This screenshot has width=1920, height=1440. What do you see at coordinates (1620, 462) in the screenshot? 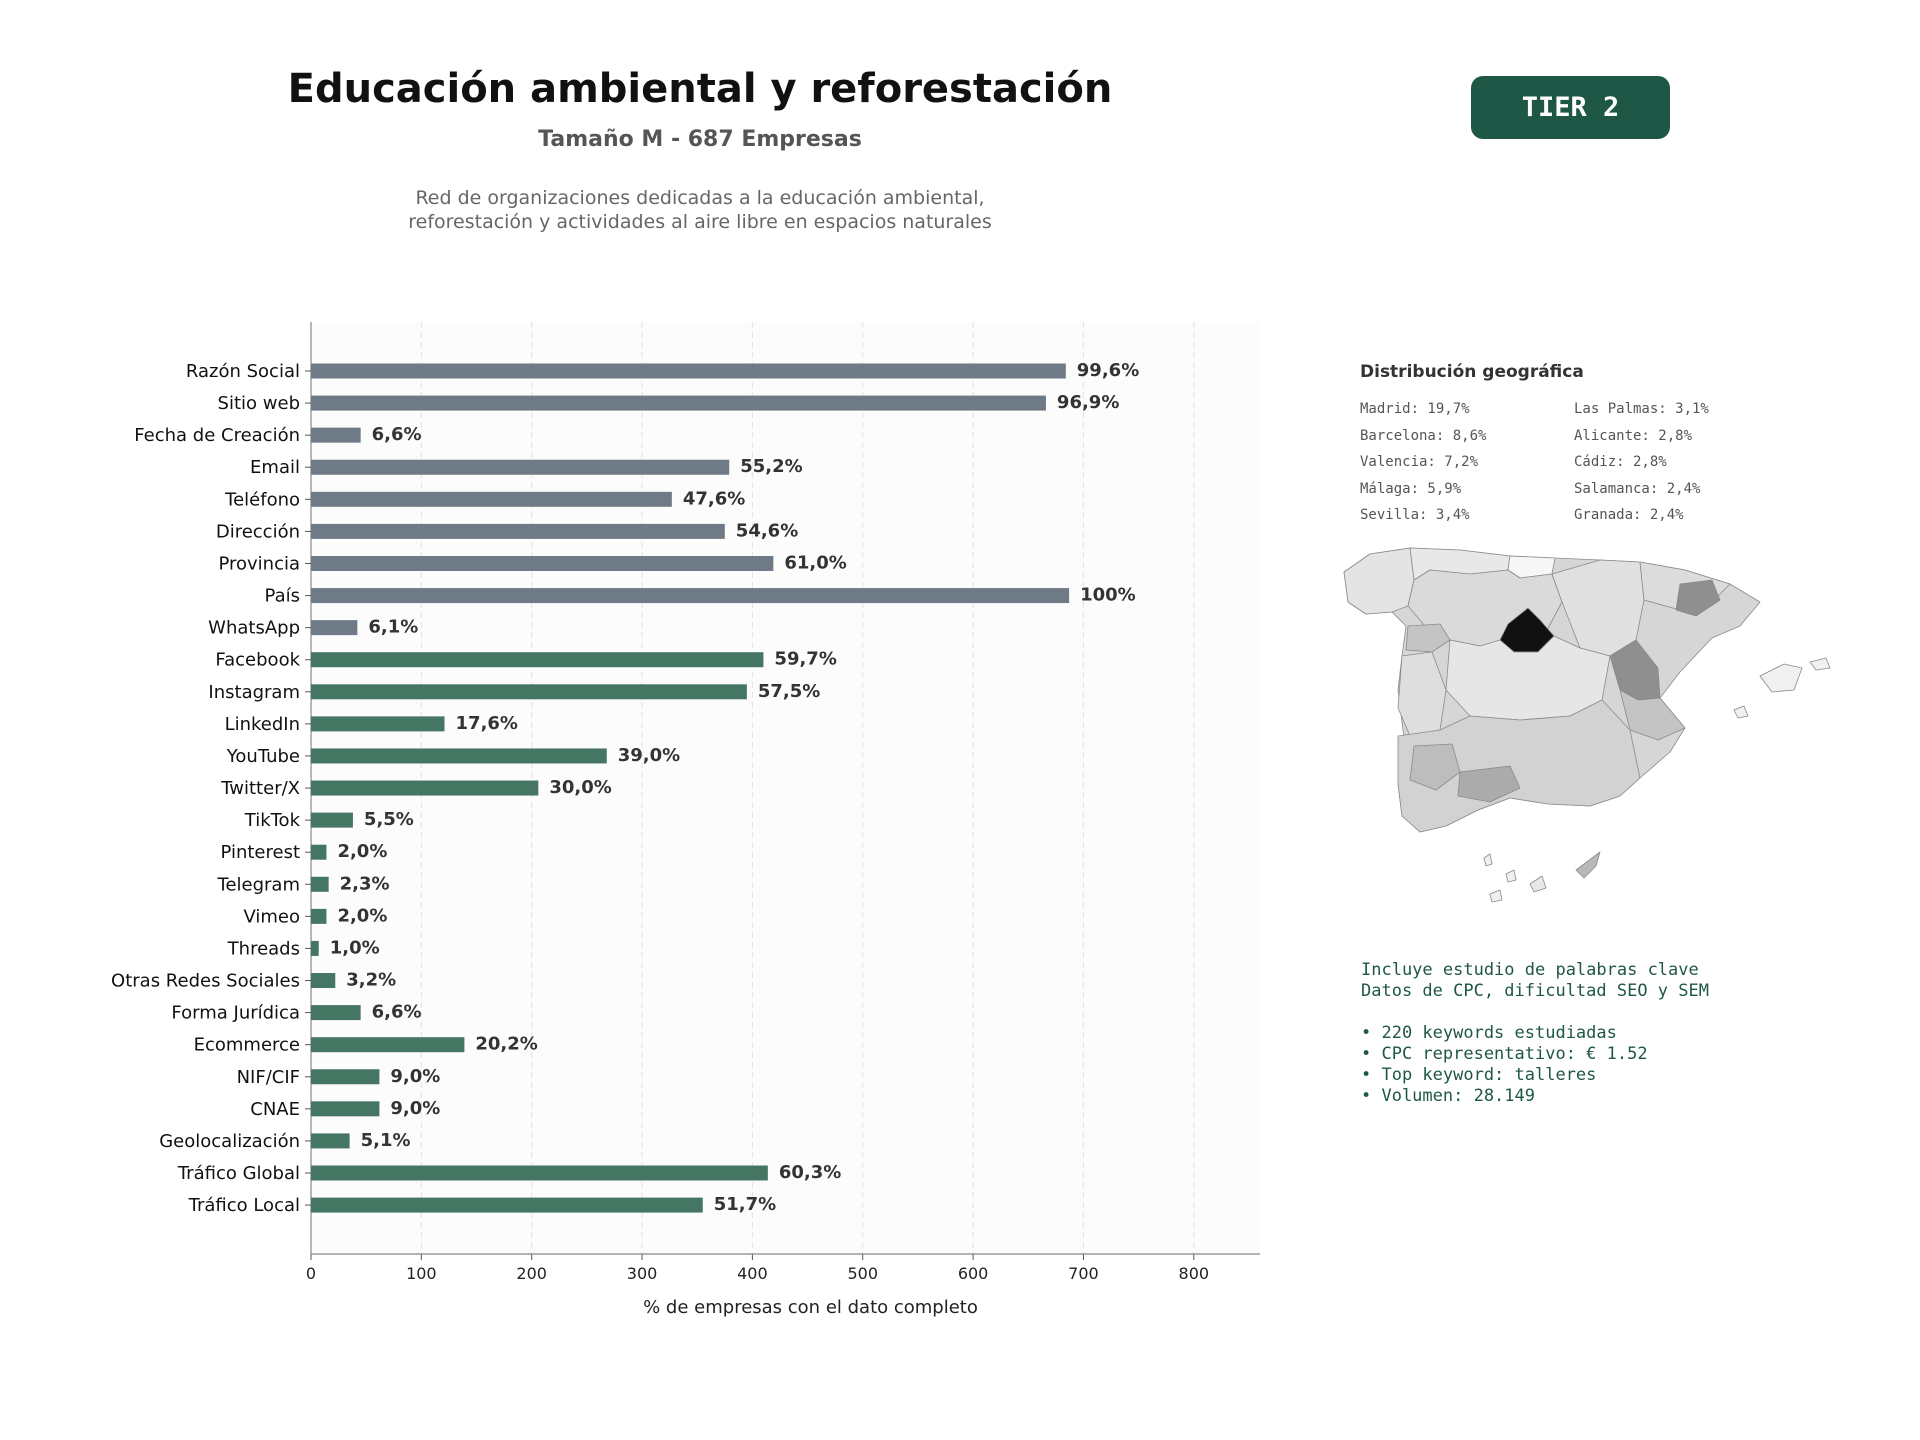
I see `geo-item: Cádiz: 2,8%` at bounding box center [1620, 462].